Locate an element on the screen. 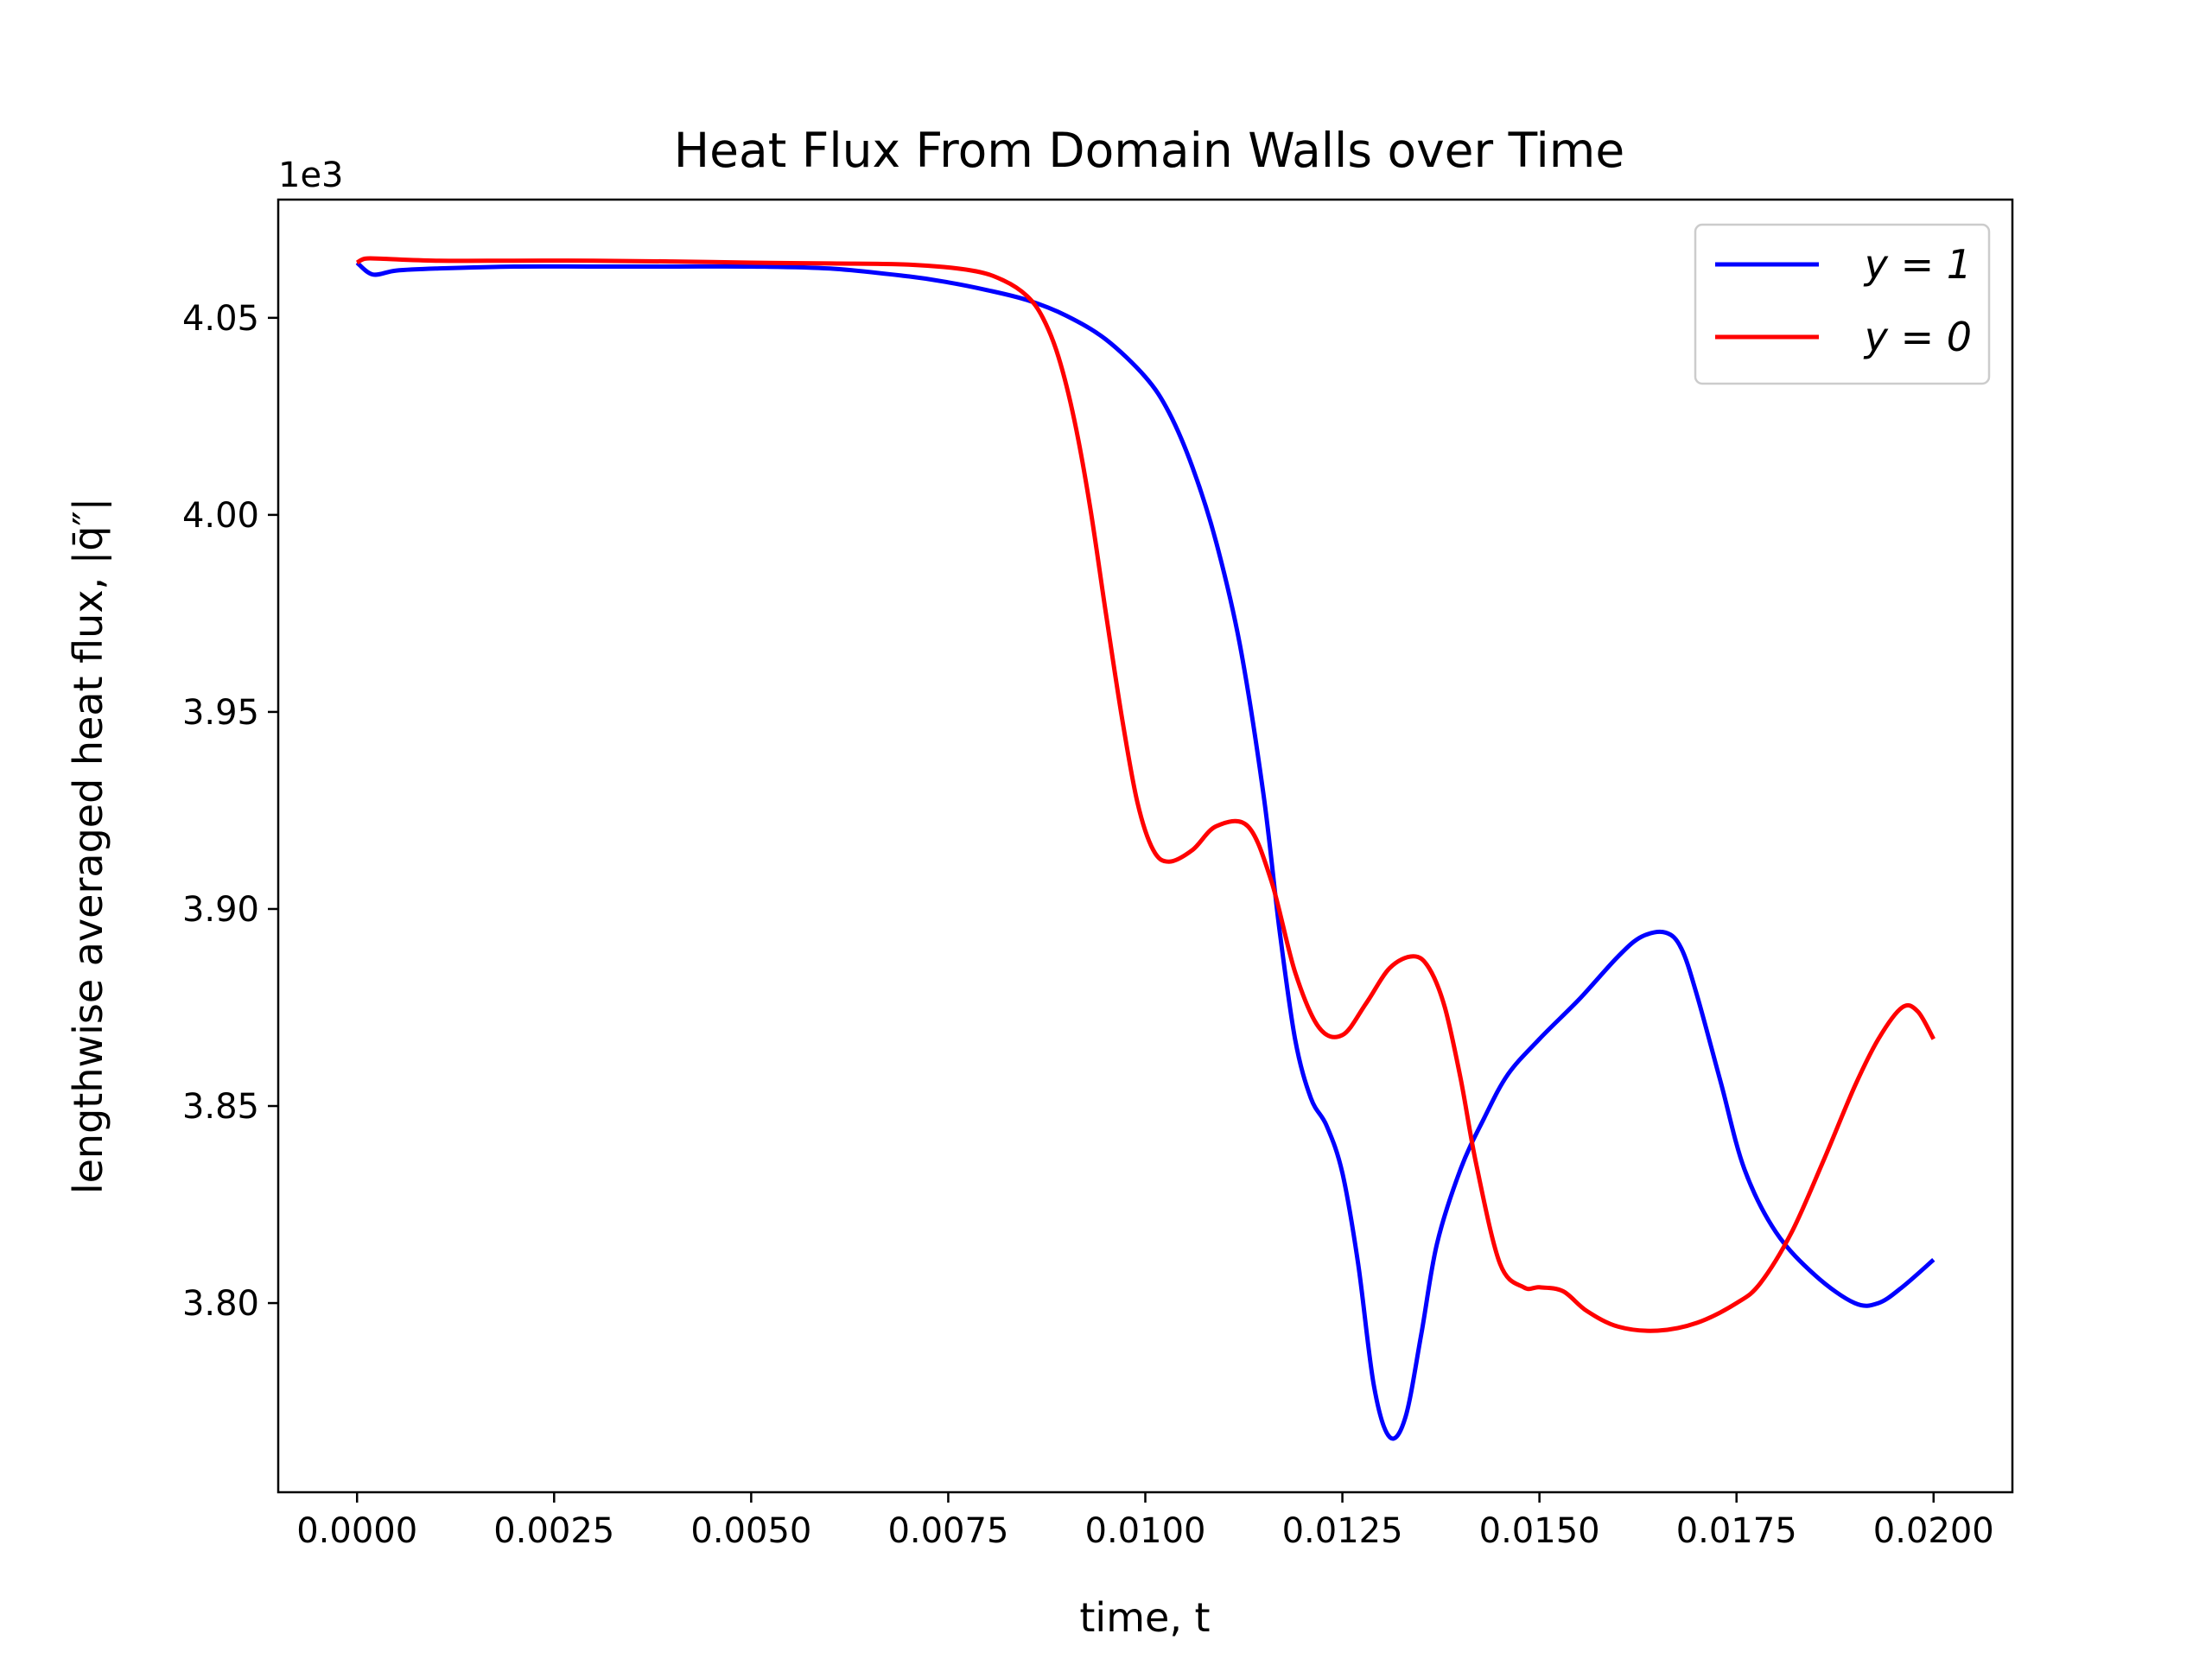  x-tick-label: 0.0200 is located at coordinates (1933, 1531).